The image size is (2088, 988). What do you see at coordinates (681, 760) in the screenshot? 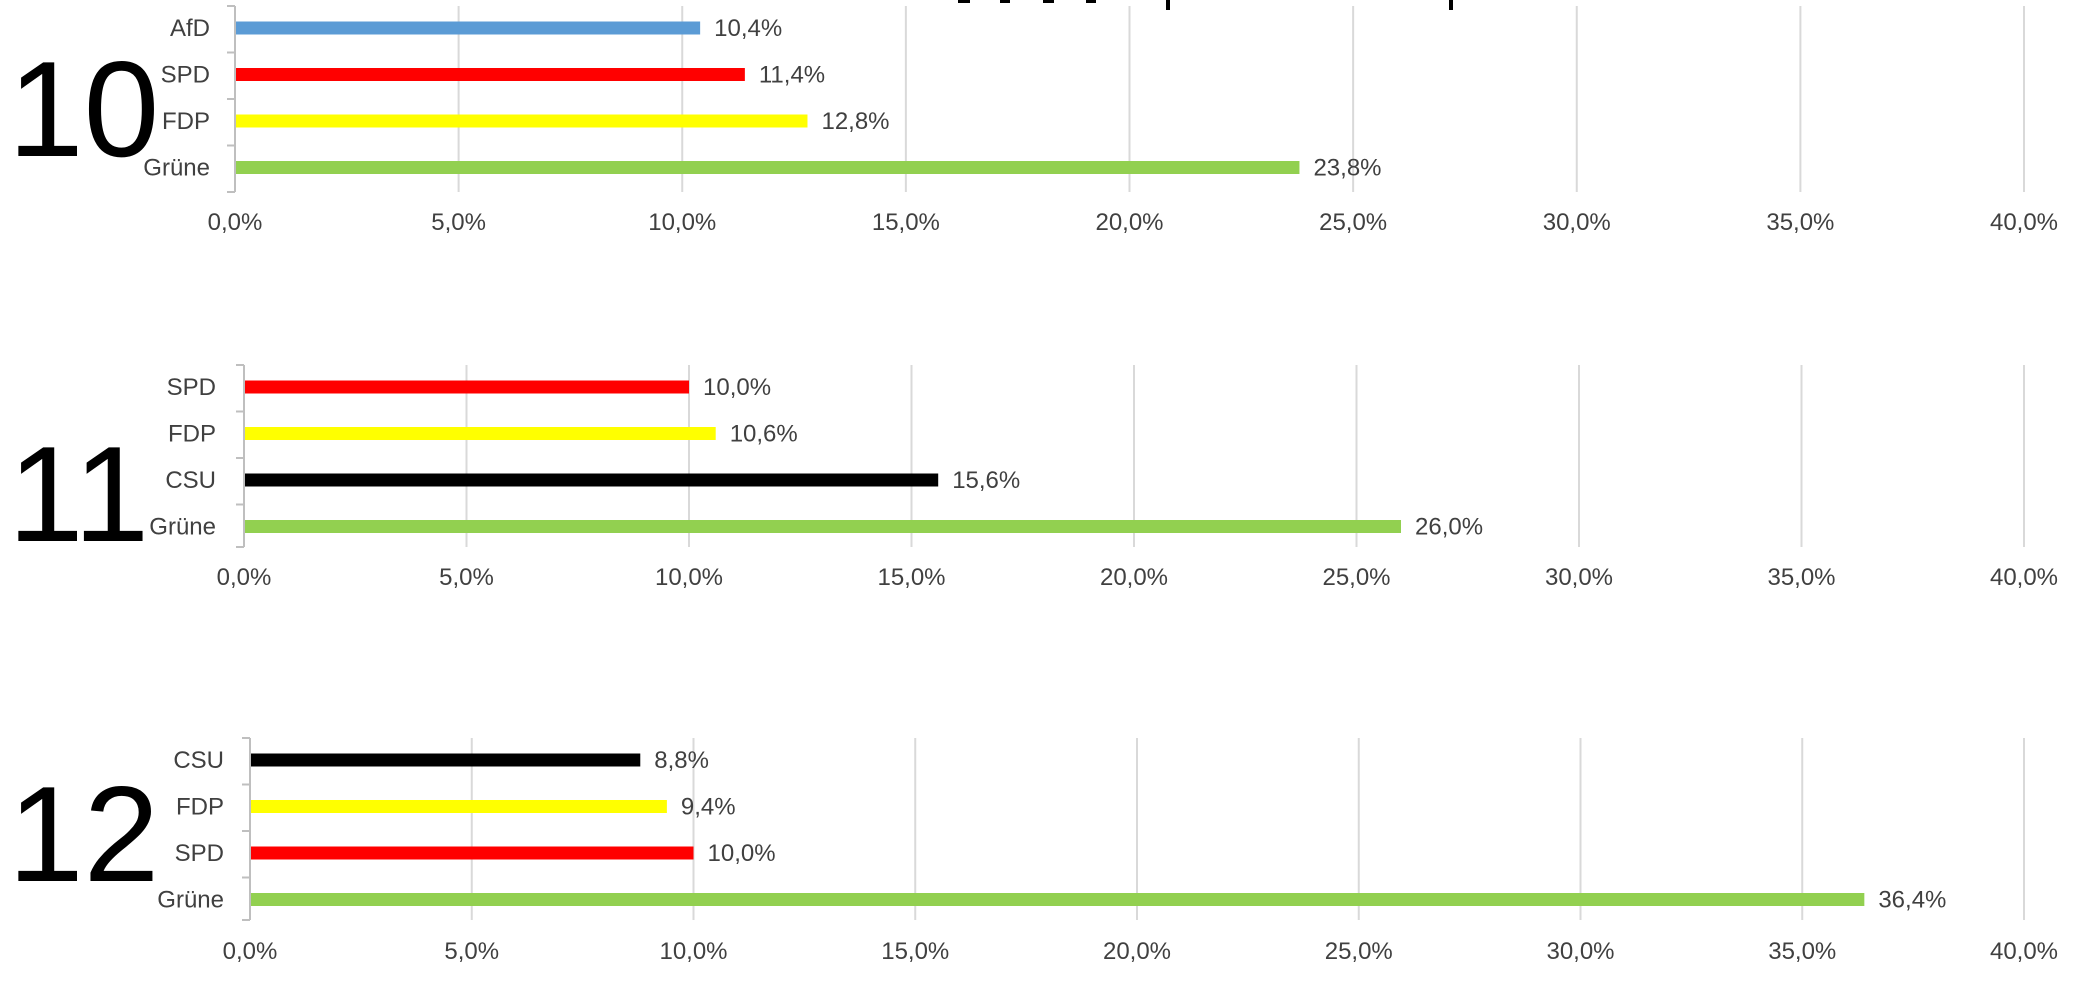
I see `data-label: 8,8%` at bounding box center [681, 760].